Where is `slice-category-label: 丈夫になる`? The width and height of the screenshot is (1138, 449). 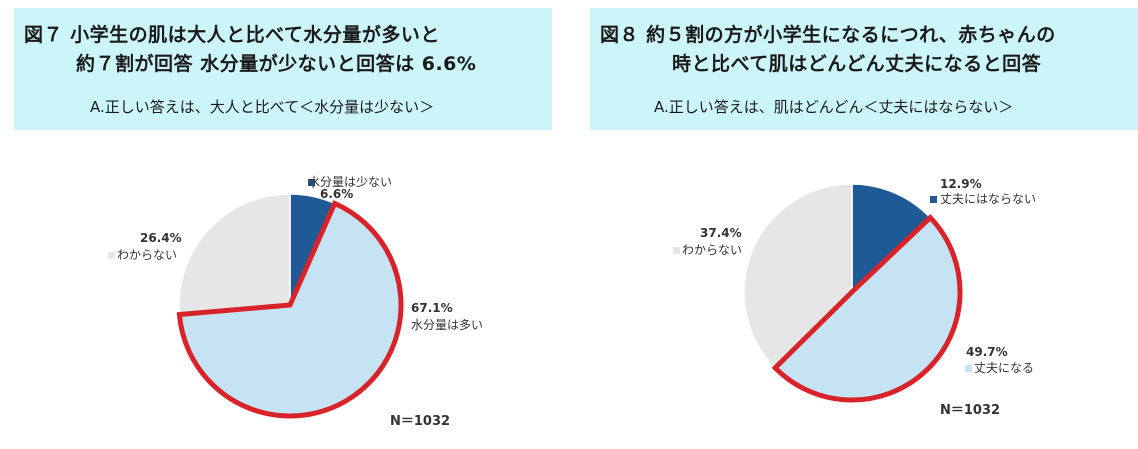
slice-category-label: 丈夫になる is located at coordinates (1004, 368).